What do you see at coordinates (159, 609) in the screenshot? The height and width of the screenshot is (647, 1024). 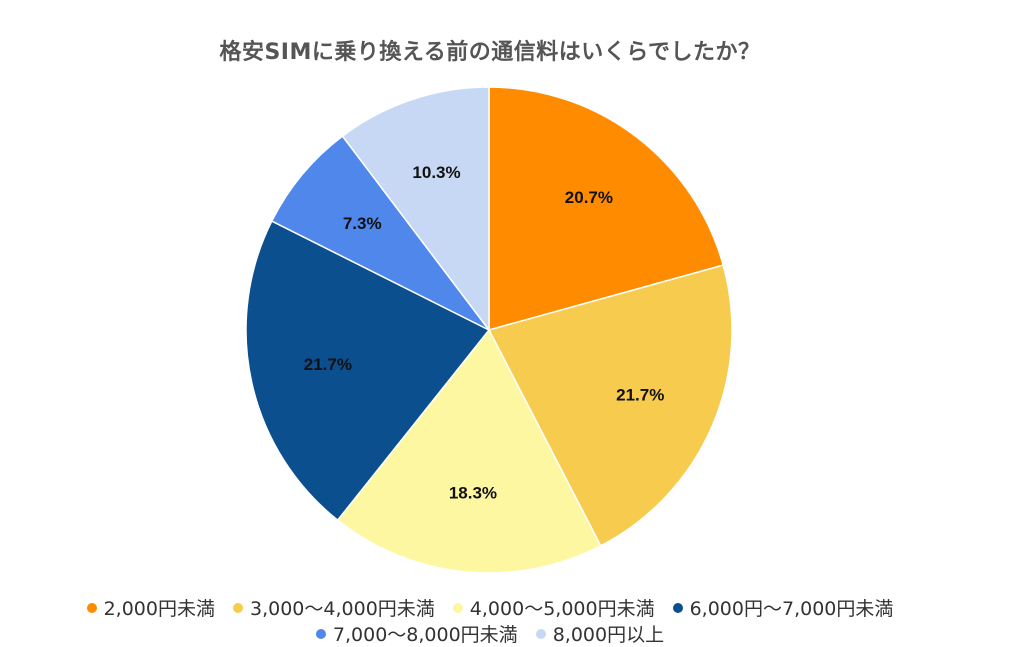 I see `legend-label: 2,000円未満` at bounding box center [159, 609].